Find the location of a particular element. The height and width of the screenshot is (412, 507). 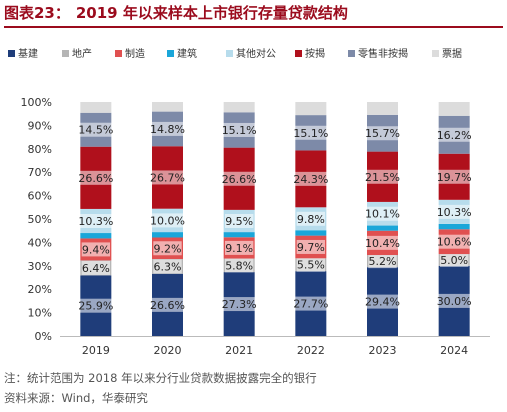

data-label: 10.4% is located at coordinates (382, 243).